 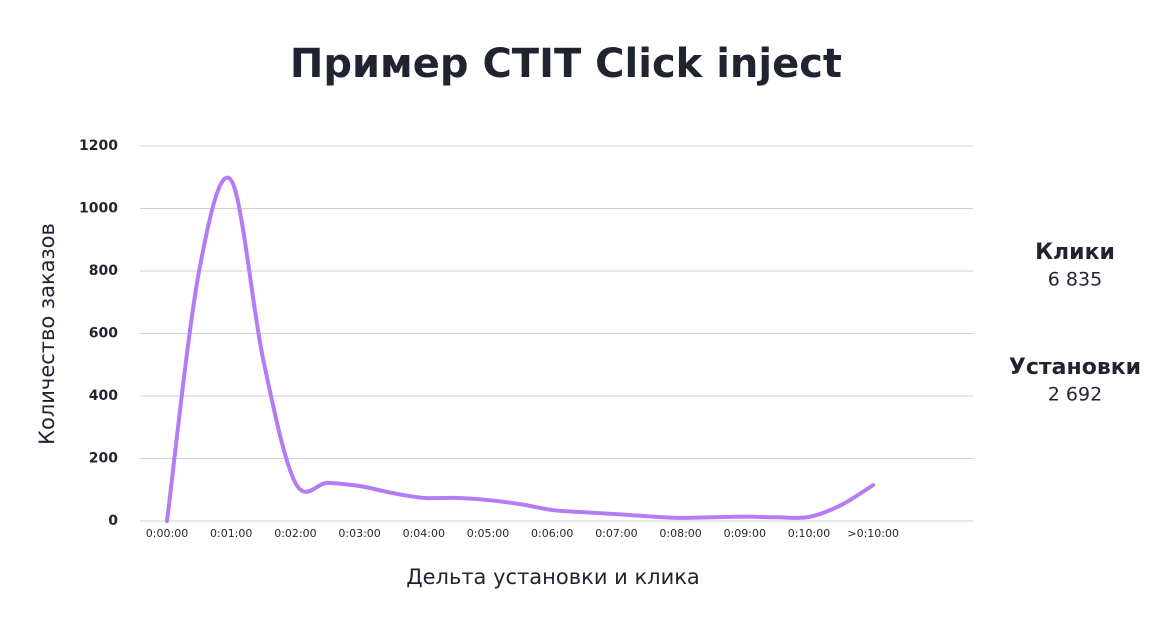 I want to click on annotation-value: 2 692, so click(x=1075, y=395).